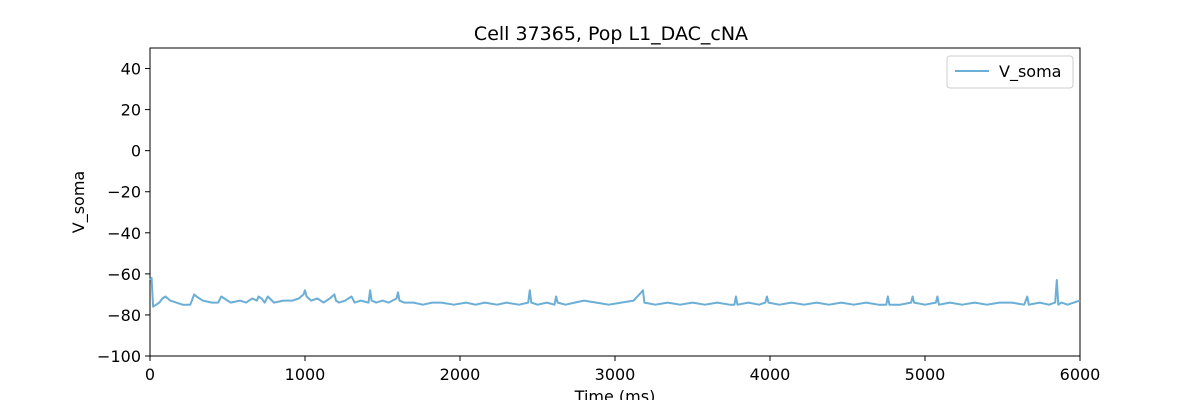 This screenshot has width=1200, height=400. I want to click on y-tick-label: −20, so click(124, 192).